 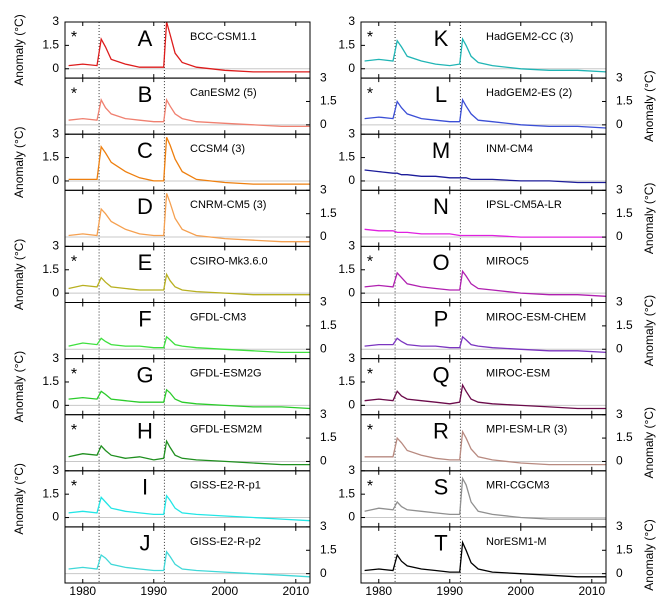 What do you see at coordinates (440, 543) in the screenshot?
I see `panel-letter: T` at bounding box center [440, 543].